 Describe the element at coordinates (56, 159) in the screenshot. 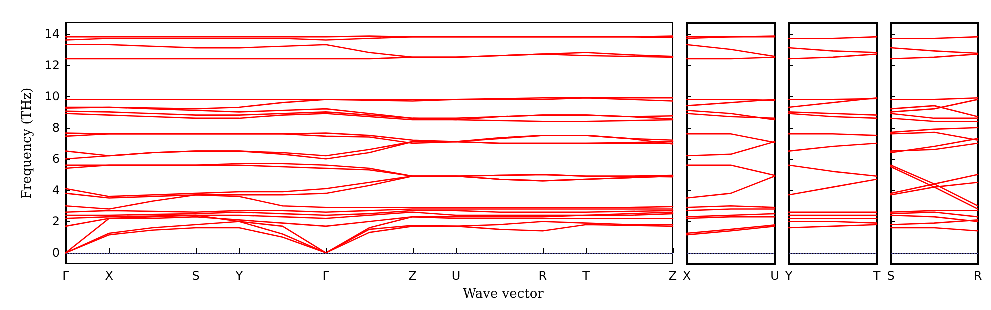

I see `y-tick-label: 6` at that location.